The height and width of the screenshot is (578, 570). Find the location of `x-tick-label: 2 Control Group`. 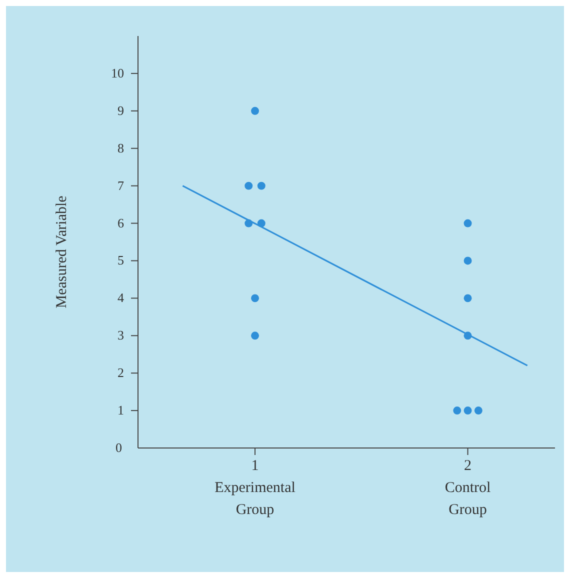

x-tick-label: 2 Control Group is located at coordinates (467, 488).